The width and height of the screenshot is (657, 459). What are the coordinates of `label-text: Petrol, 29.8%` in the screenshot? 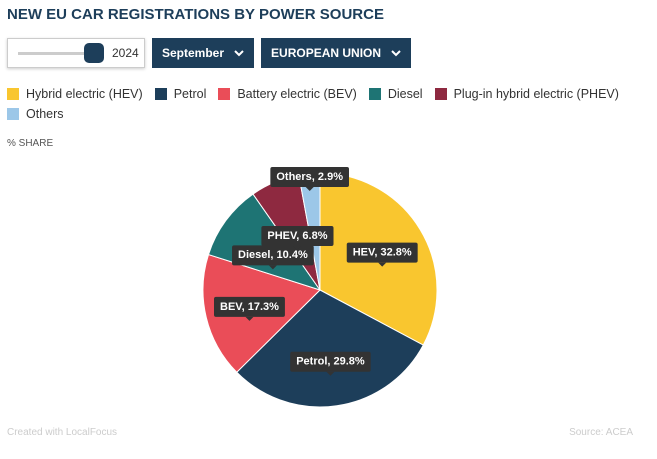 It's located at (330, 362).